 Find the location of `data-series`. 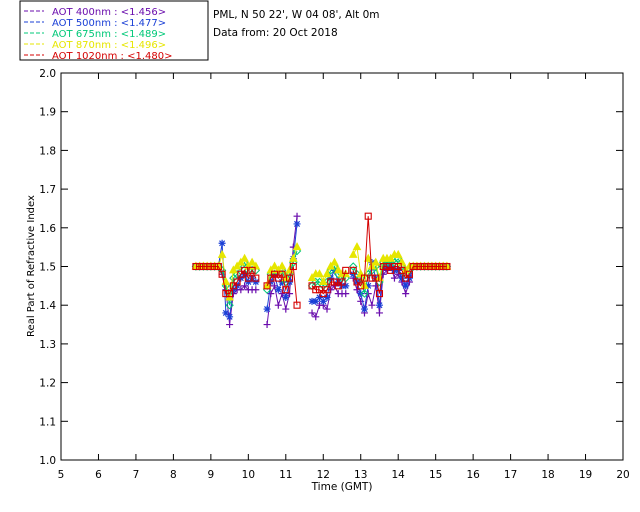

data-series is located at coordinates (321, 270).